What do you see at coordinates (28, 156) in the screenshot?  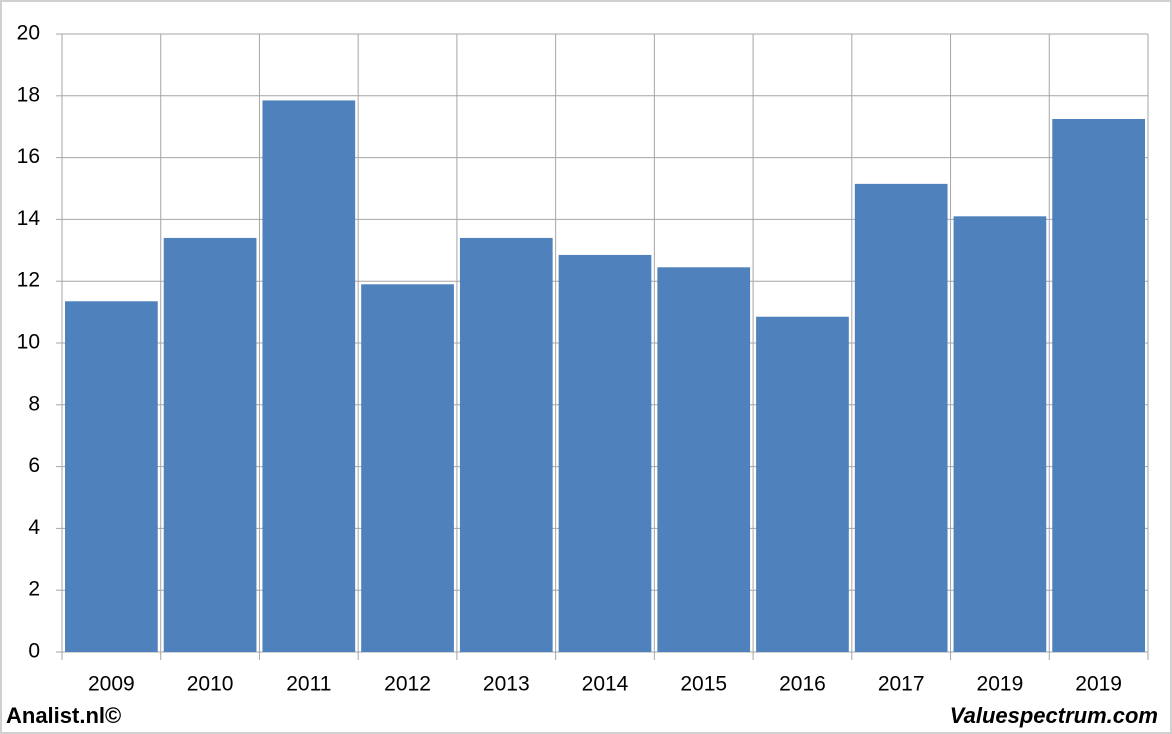 I see `y-tick-label: 16` at bounding box center [28, 156].